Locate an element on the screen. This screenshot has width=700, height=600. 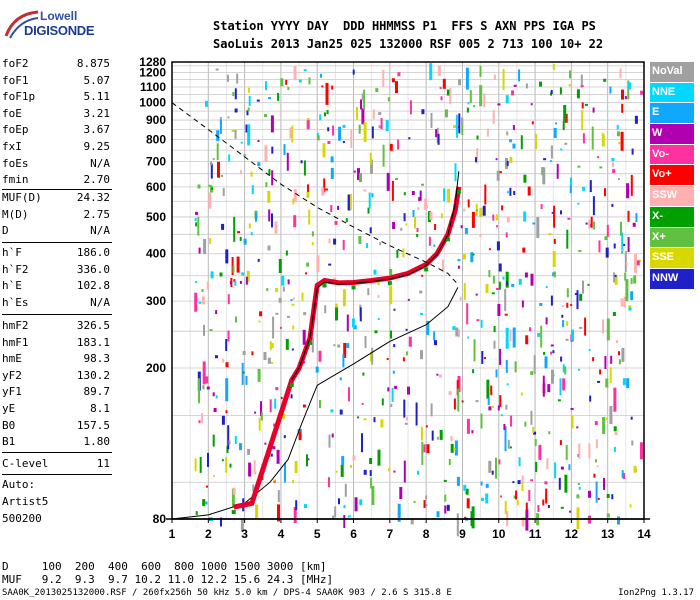
autoscaling-software: Artist5 is located at coordinates (25, 501).